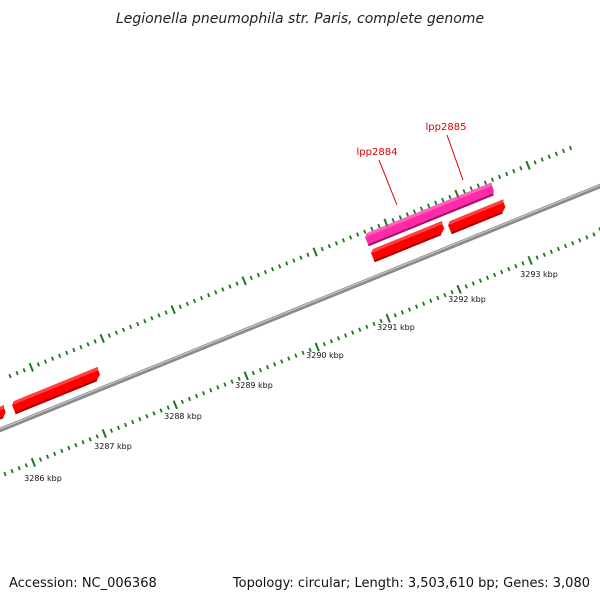 The width and height of the screenshot is (600, 600). I want to click on scale-tick-label: 3292 kbp, so click(467, 299).